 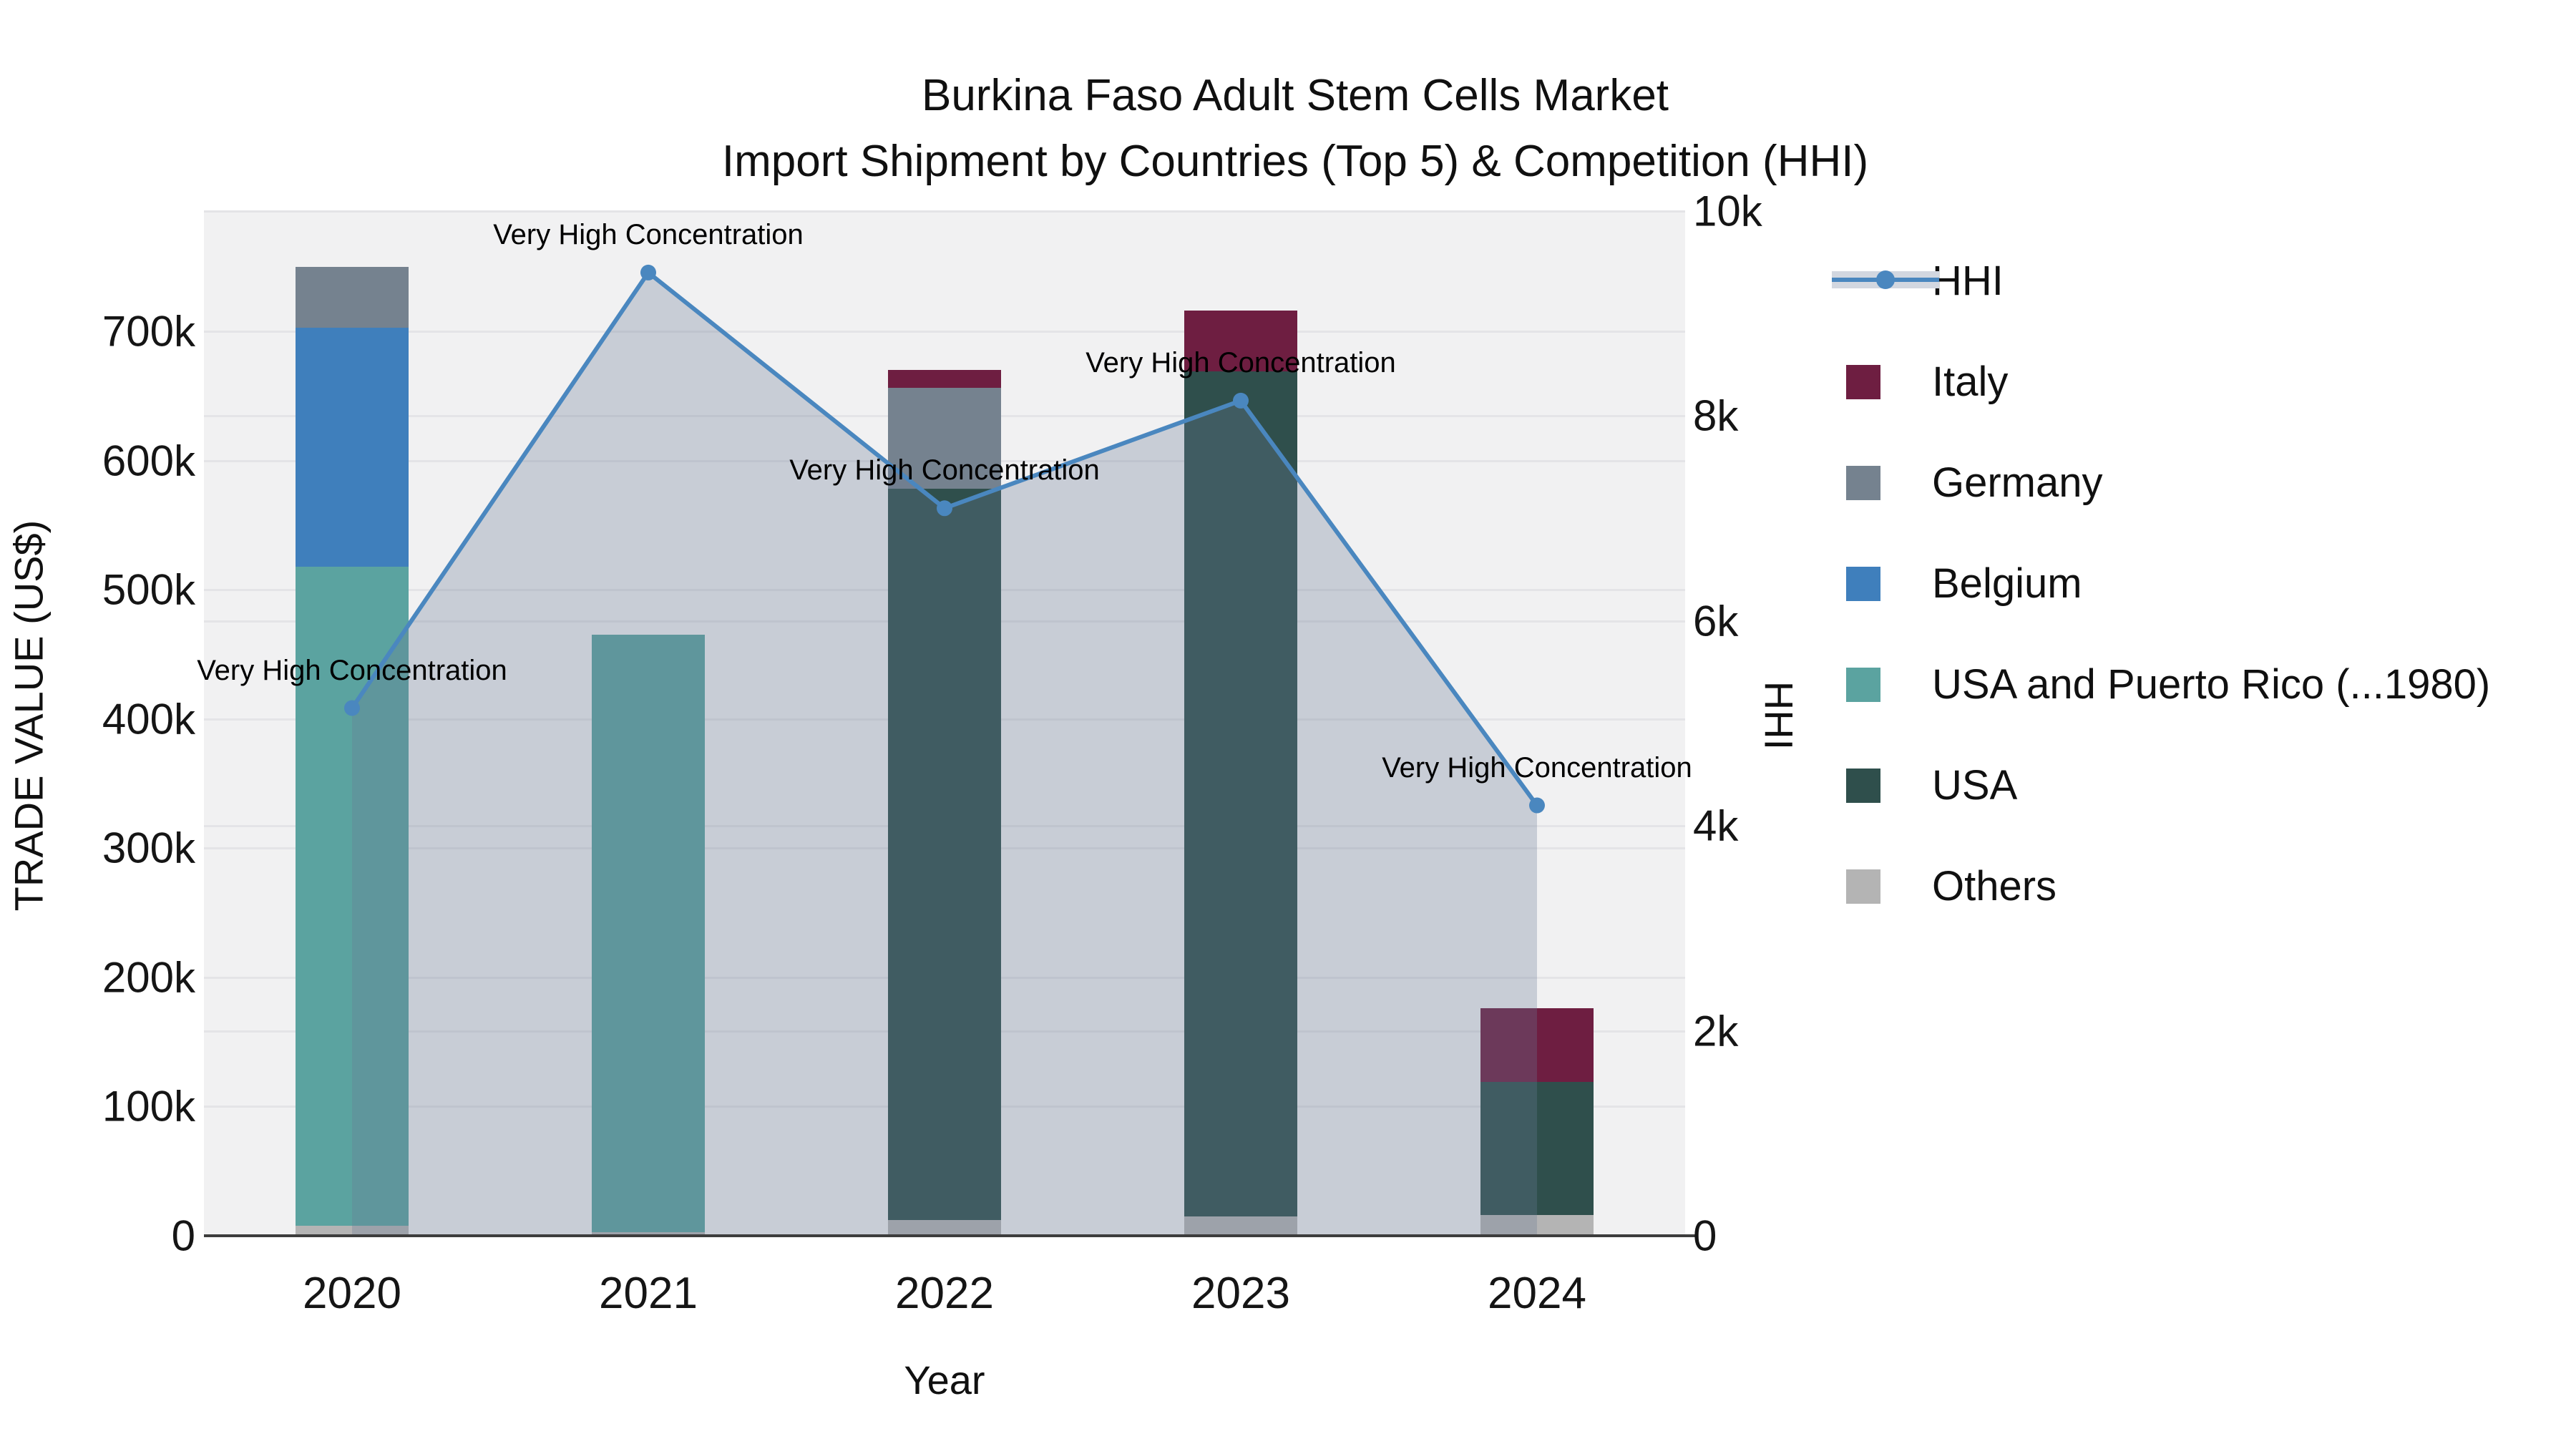 I want to click on bar-segment-belgium-2020, so click(x=352, y=447).